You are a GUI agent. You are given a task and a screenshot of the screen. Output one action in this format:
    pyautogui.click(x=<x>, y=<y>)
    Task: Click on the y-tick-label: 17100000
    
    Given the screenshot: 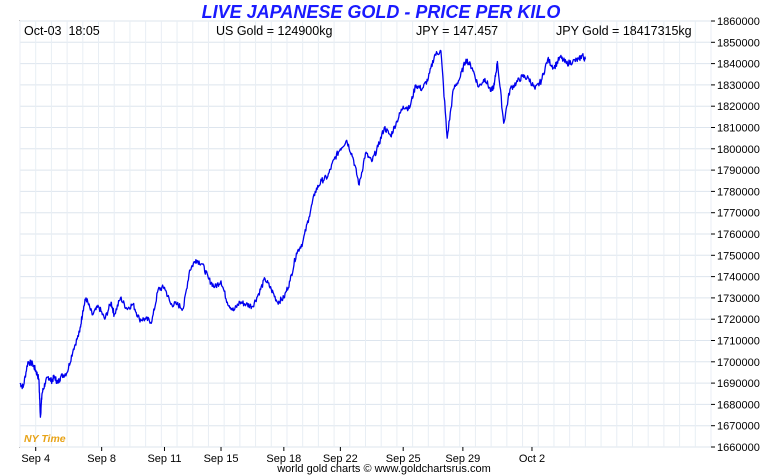 What is the action you would take?
    pyautogui.click(x=738, y=342)
    